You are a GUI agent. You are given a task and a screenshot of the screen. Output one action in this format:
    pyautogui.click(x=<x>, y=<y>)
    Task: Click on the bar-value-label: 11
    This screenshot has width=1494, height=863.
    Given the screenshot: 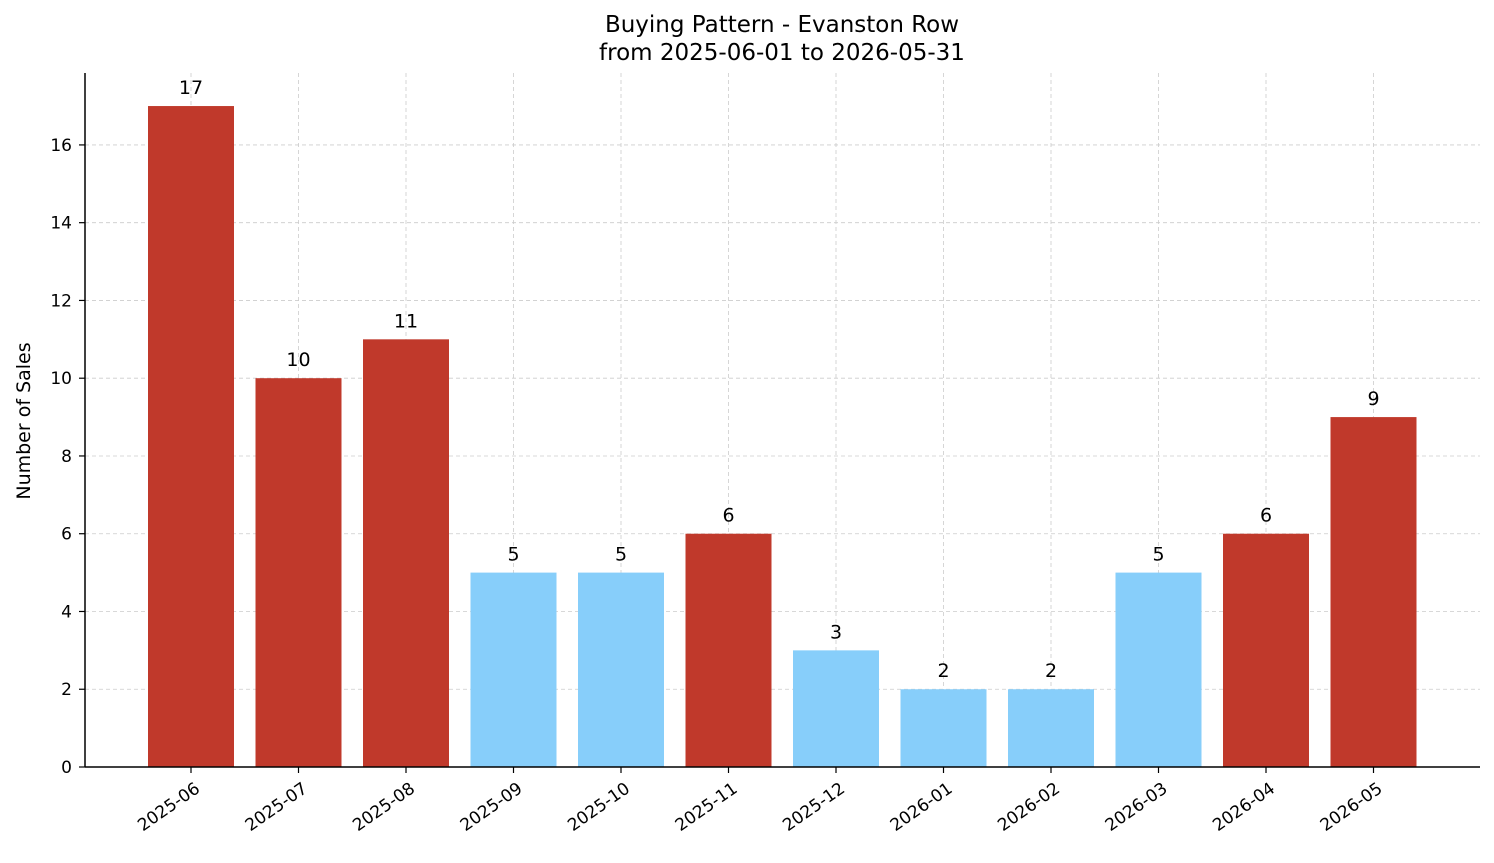 What is the action you would take?
    pyautogui.click(x=406, y=321)
    